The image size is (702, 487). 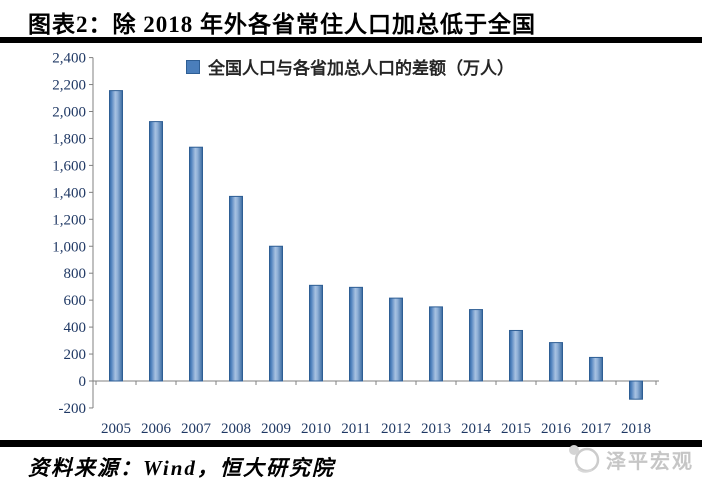 I want to click on x-axis-label: 2012, so click(x=396, y=429).